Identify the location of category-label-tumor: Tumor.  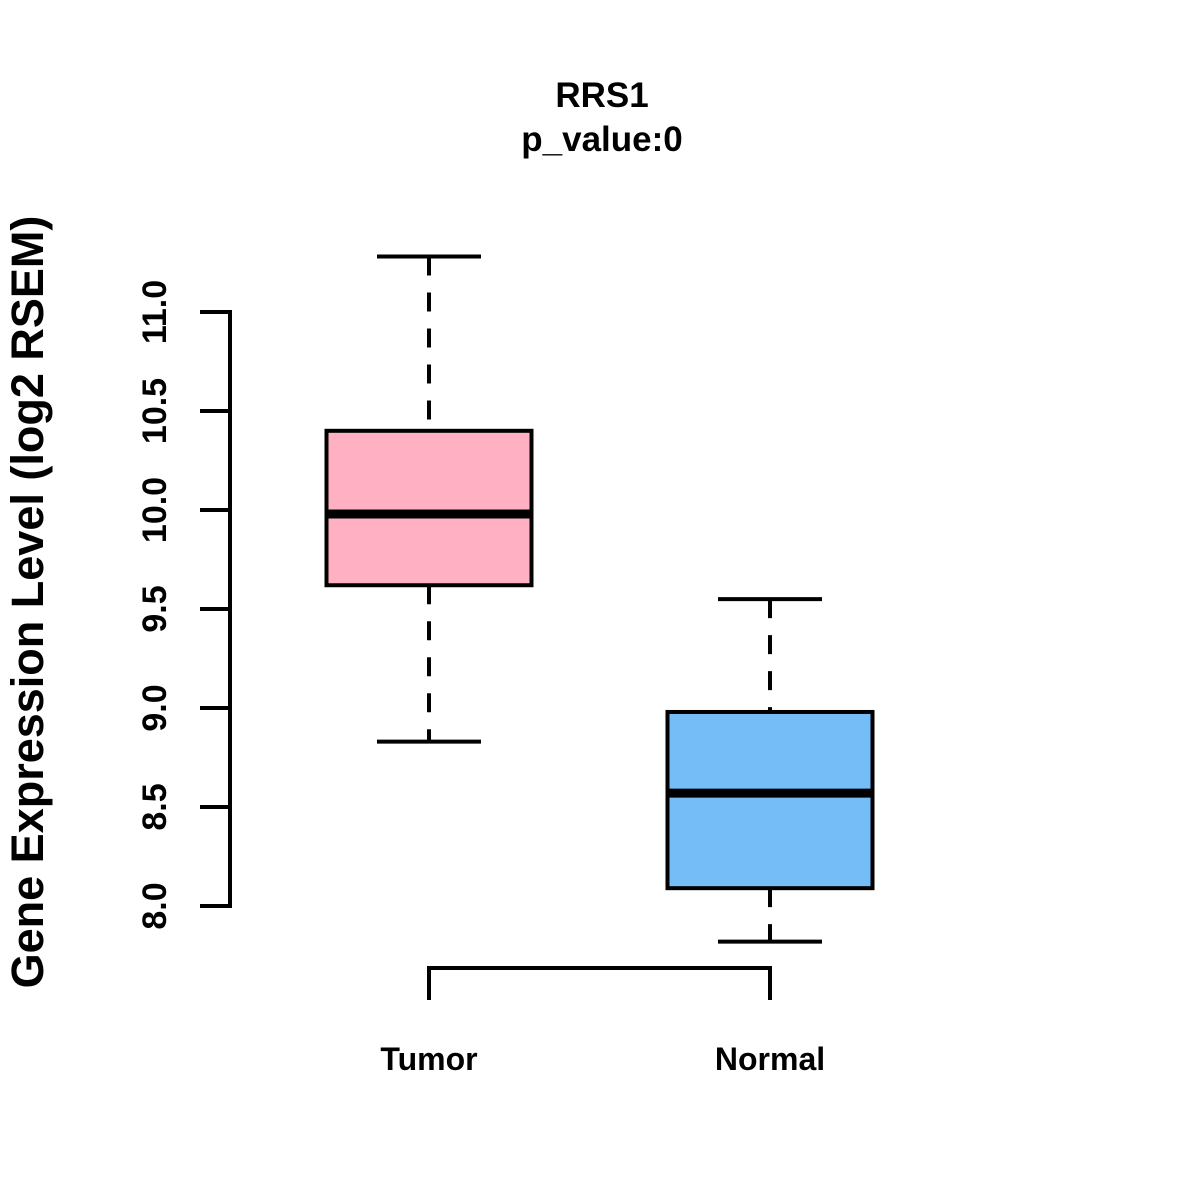
(428, 1059).